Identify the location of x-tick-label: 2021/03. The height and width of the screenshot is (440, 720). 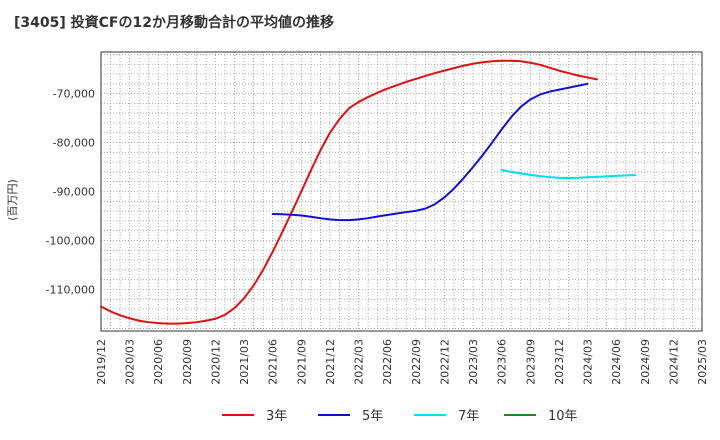
(244, 362).